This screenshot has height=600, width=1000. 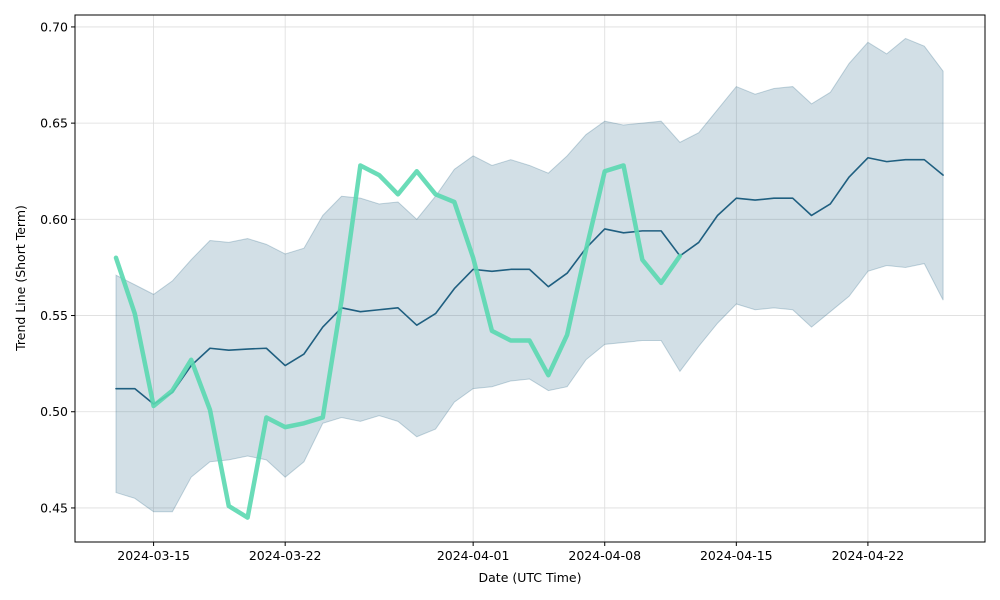 I want to click on x-tick-label: 2024-04-15, so click(x=736, y=555).